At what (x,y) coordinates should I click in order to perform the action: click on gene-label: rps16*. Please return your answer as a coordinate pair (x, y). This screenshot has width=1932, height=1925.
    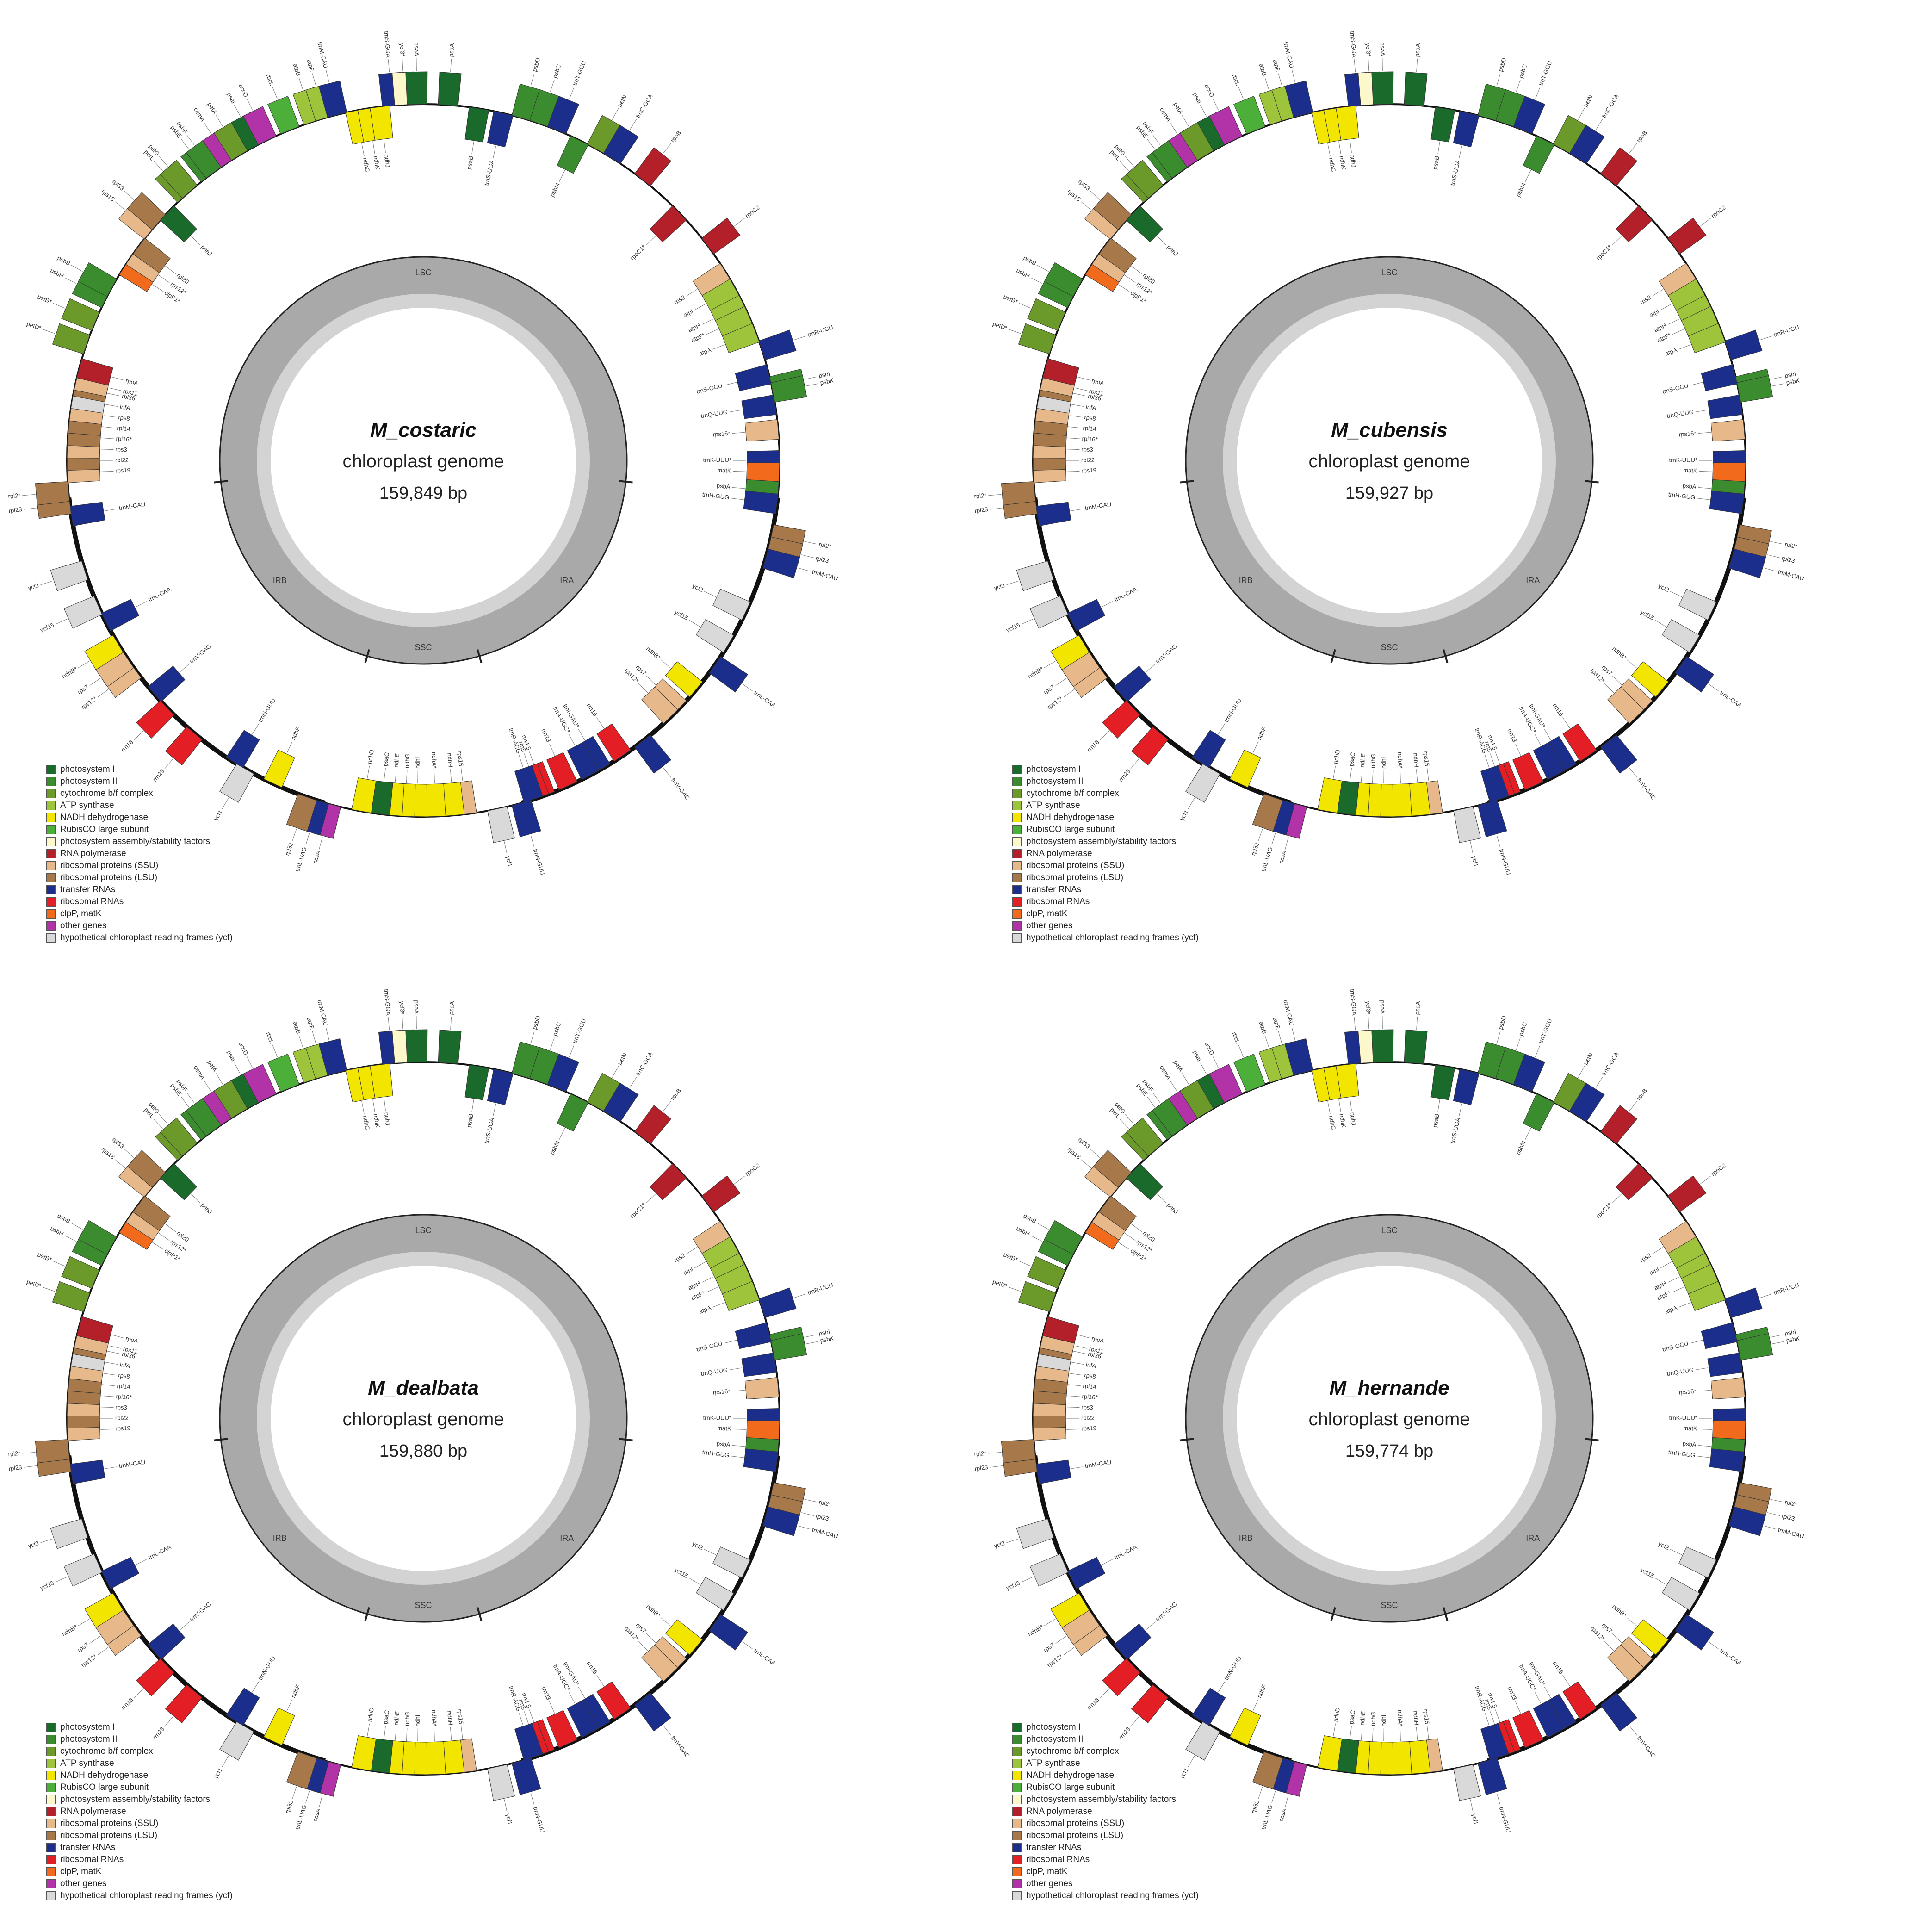
    Looking at the image, I should click on (721, 1391).